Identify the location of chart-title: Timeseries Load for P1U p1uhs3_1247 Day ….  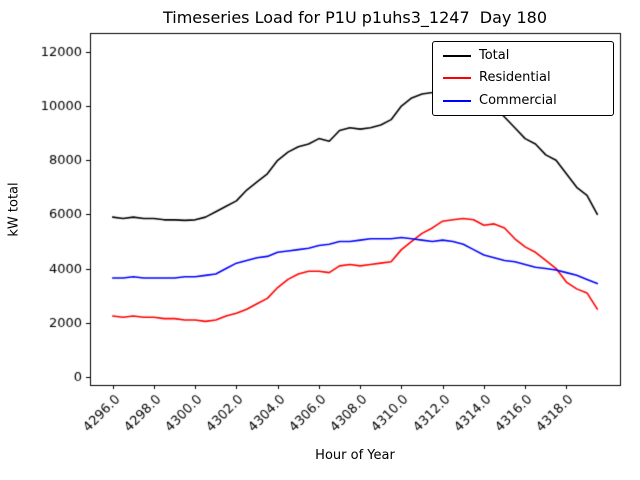
(355, 17).